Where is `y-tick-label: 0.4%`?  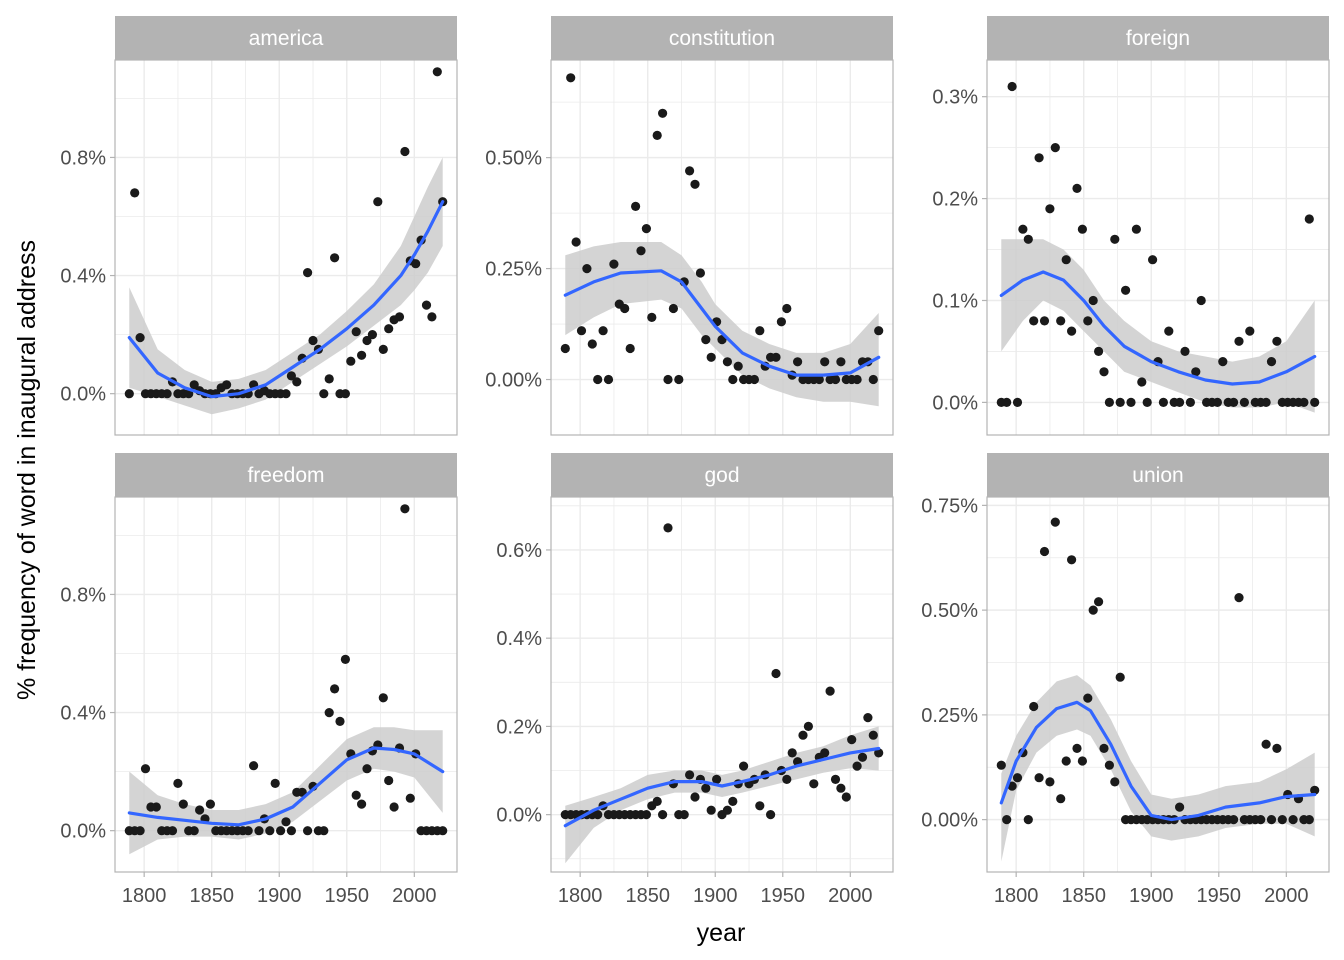 y-tick-label: 0.4% is located at coordinates (83, 277).